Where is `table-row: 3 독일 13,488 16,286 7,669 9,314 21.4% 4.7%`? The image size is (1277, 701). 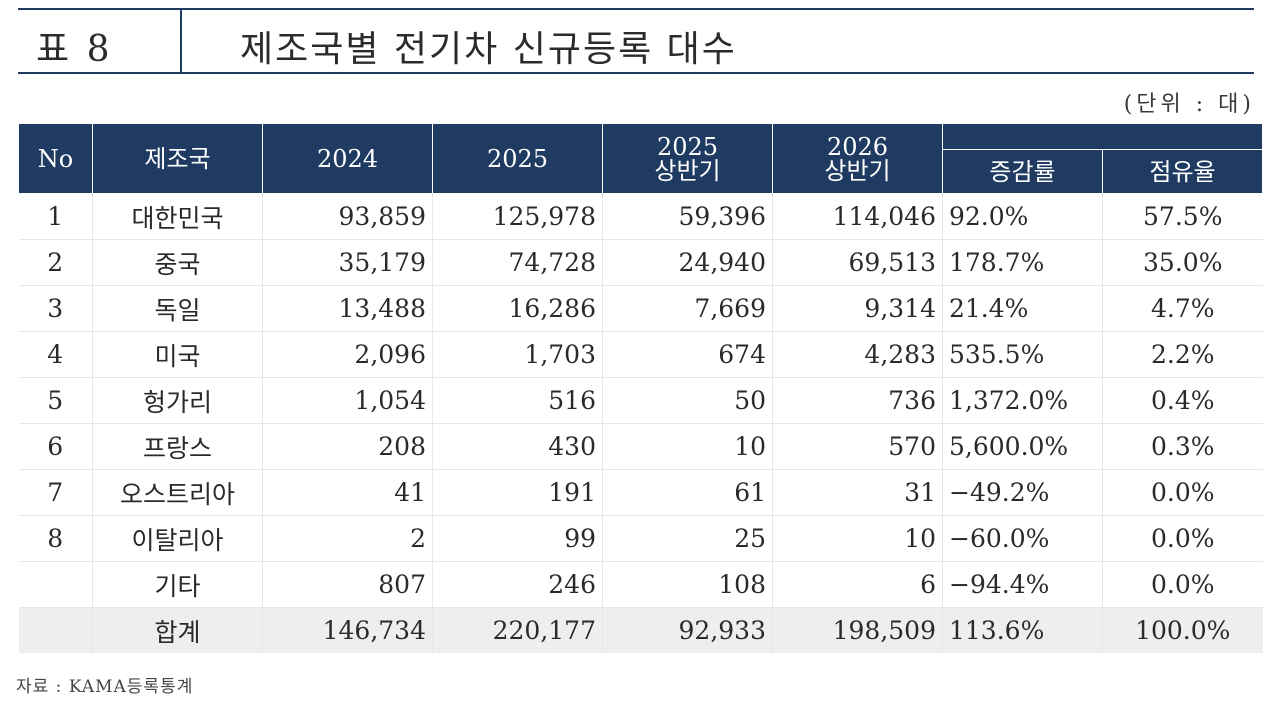 table-row: 3 독일 13,488 16,286 7,669 9,314 21.4% 4.7% is located at coordinates (640, 308).